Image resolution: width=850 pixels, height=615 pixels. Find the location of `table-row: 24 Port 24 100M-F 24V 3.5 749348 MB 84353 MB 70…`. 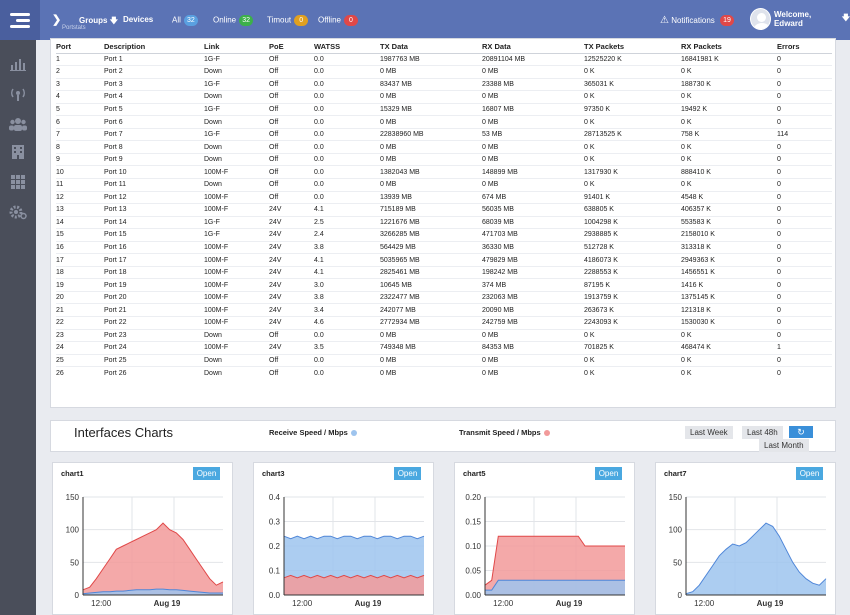

table-row: 24 Port 24 100M-F 24V 3.5 749348 MB 84353 MB 70… is located at coordinates (444, 348).